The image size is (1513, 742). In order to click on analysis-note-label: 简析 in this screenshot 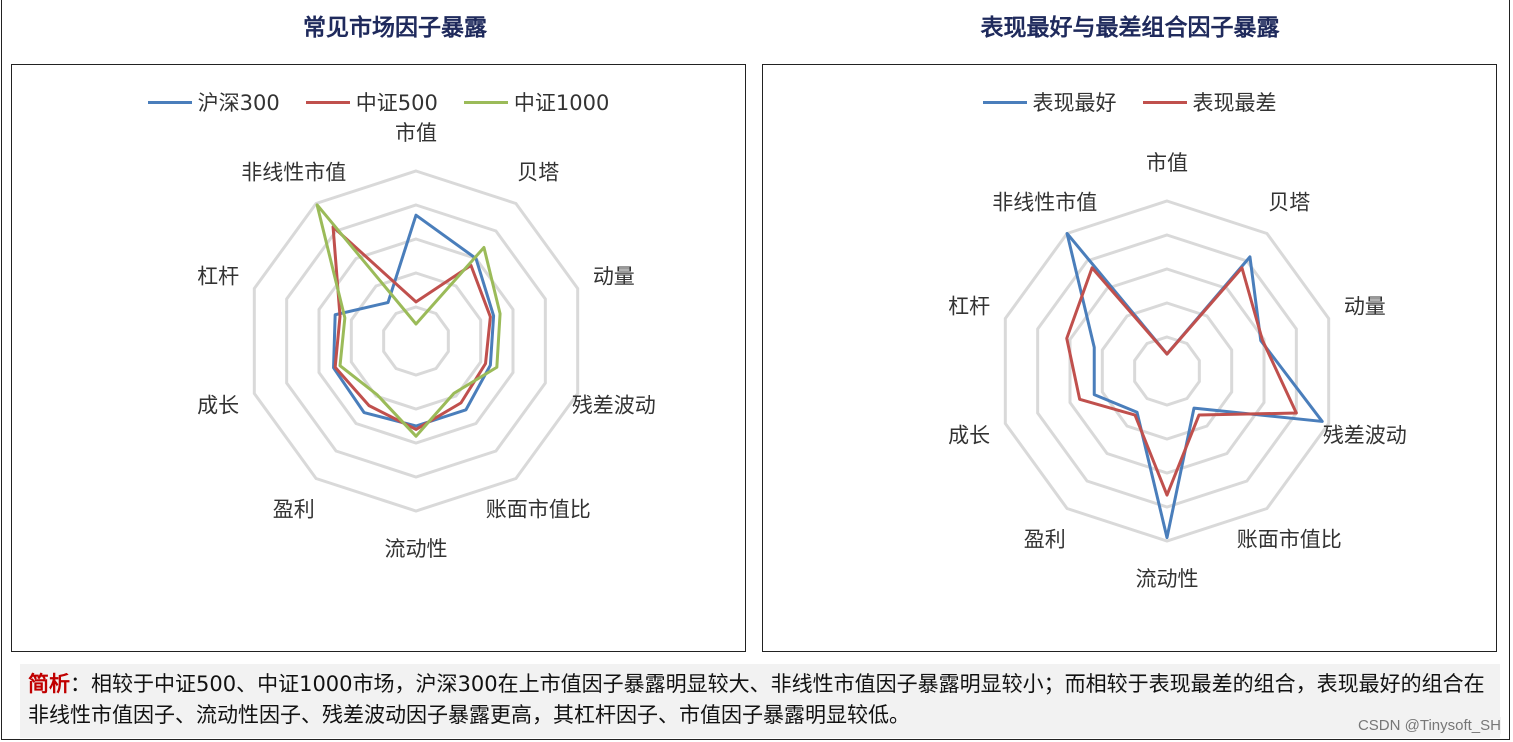, I will do `click(49, 684)`.